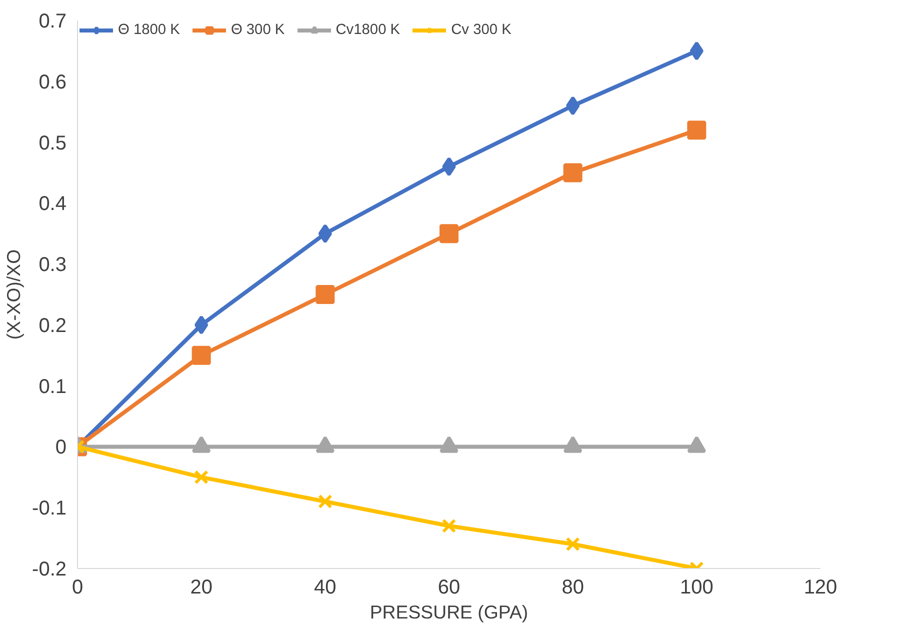 The width and height of the screenshot is (904, 639). I want to click on y-tick-label: 0.4, so click(52, 204).